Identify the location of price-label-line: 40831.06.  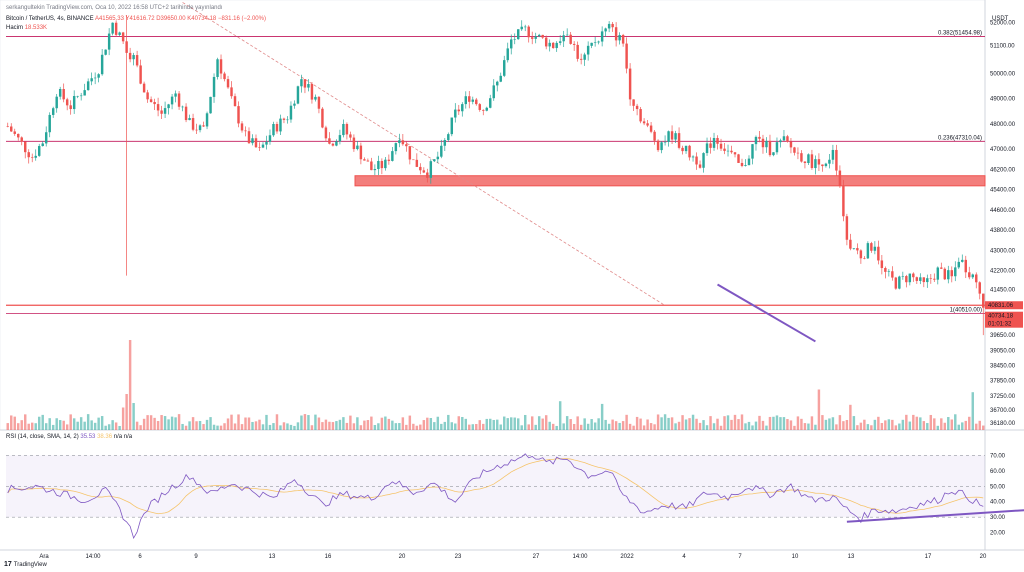
(1001, 306).